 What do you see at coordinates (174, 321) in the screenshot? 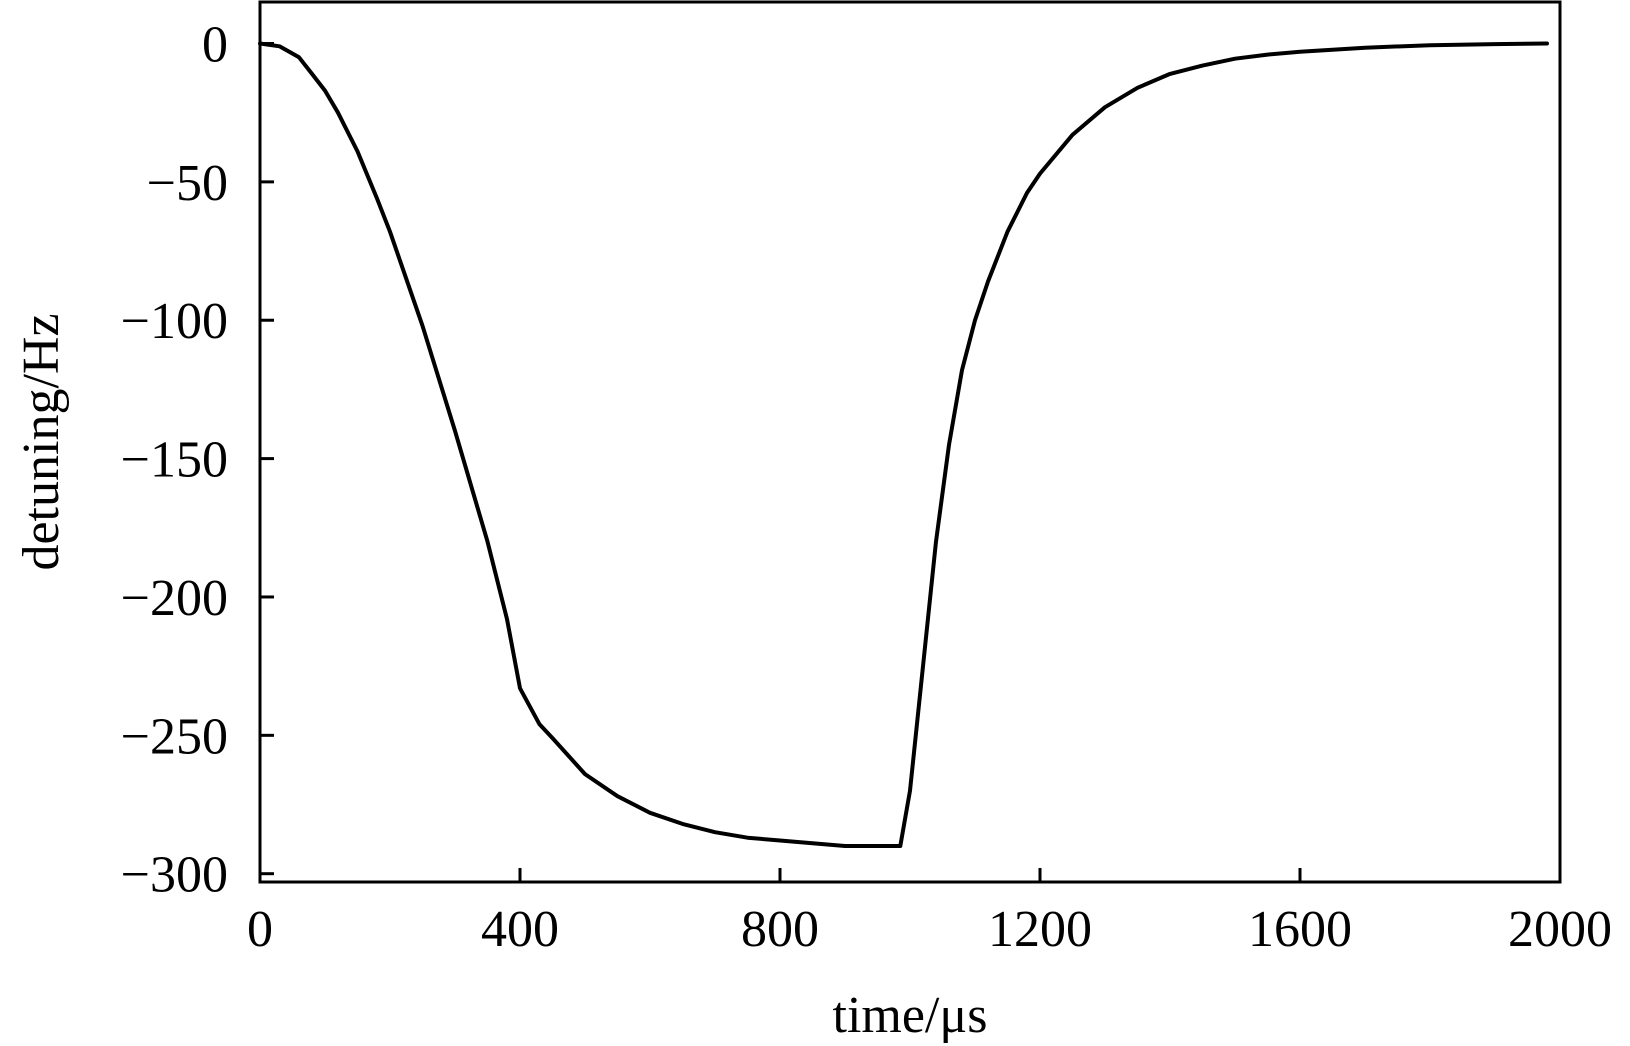
I see `y-tick-label: −100` at bounding box center [174, 321].